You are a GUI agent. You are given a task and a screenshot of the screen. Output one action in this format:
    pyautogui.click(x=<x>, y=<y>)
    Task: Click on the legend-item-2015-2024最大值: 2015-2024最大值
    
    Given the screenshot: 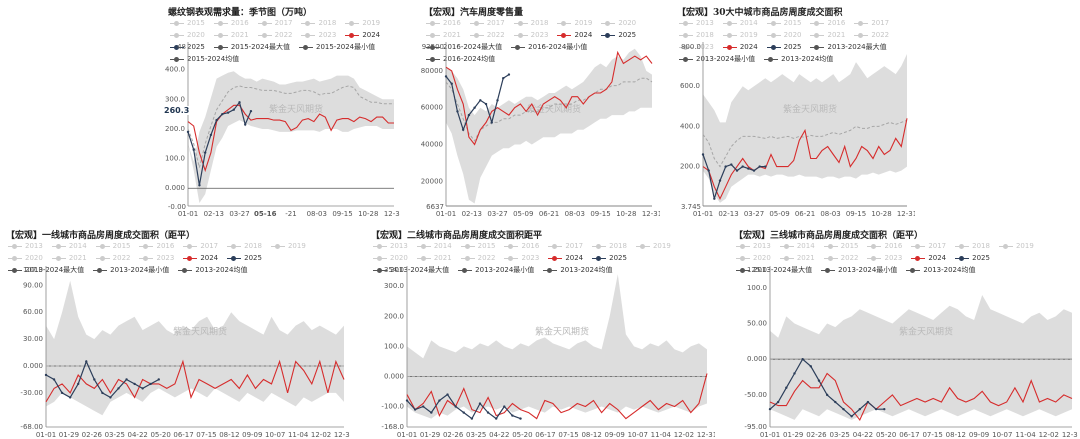 What is the action you would take?
    pyautogui.click(x=251, y=47)
    